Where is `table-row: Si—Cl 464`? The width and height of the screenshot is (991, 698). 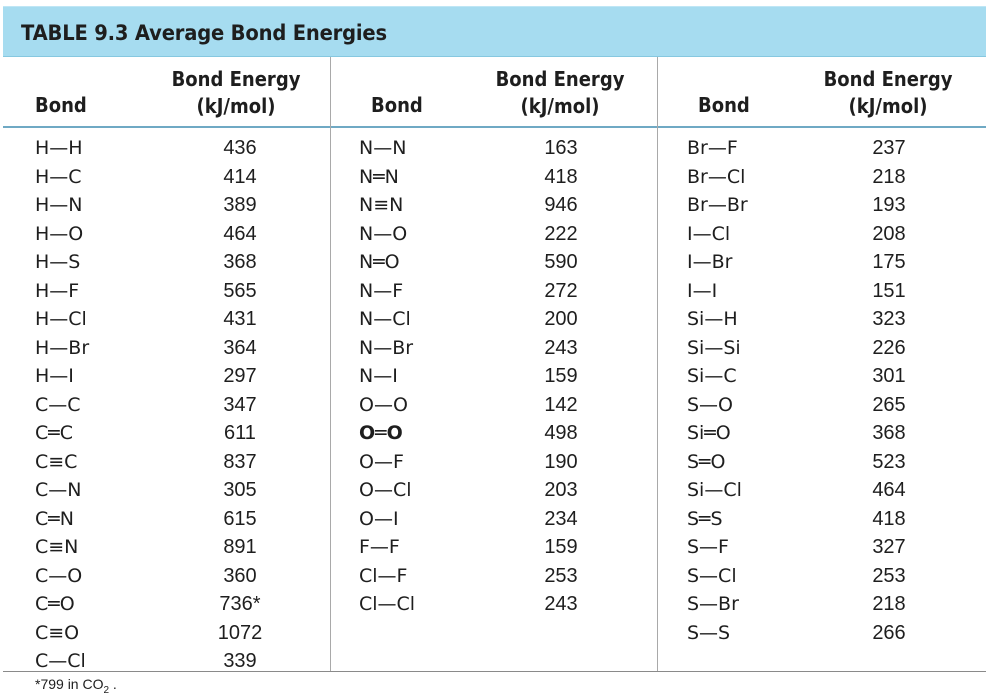 table-row: Si—Cl 464 is located at coordinates (822, 490).